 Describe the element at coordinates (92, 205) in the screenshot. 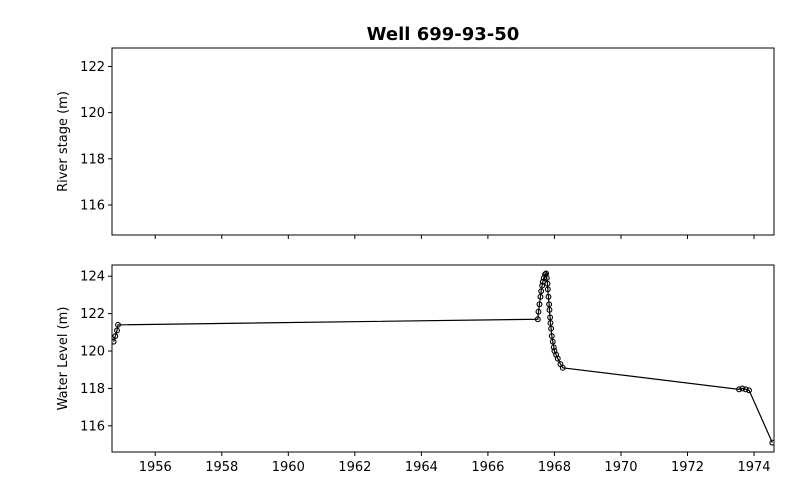

I see `river-stage-ytick-label: 116` at that location.